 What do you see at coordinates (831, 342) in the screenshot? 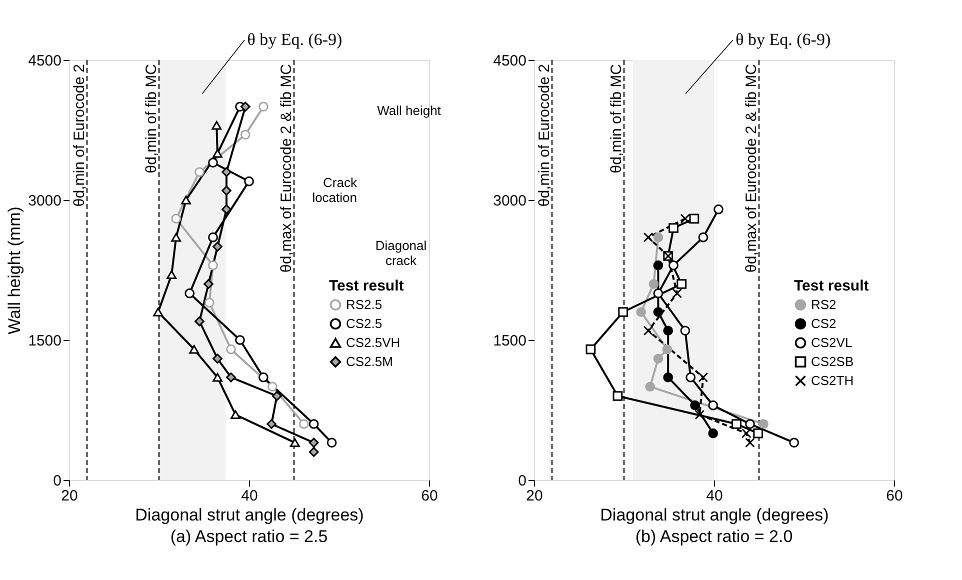
I see `legend-label: CS2VL` at bounding box center [831, 342].